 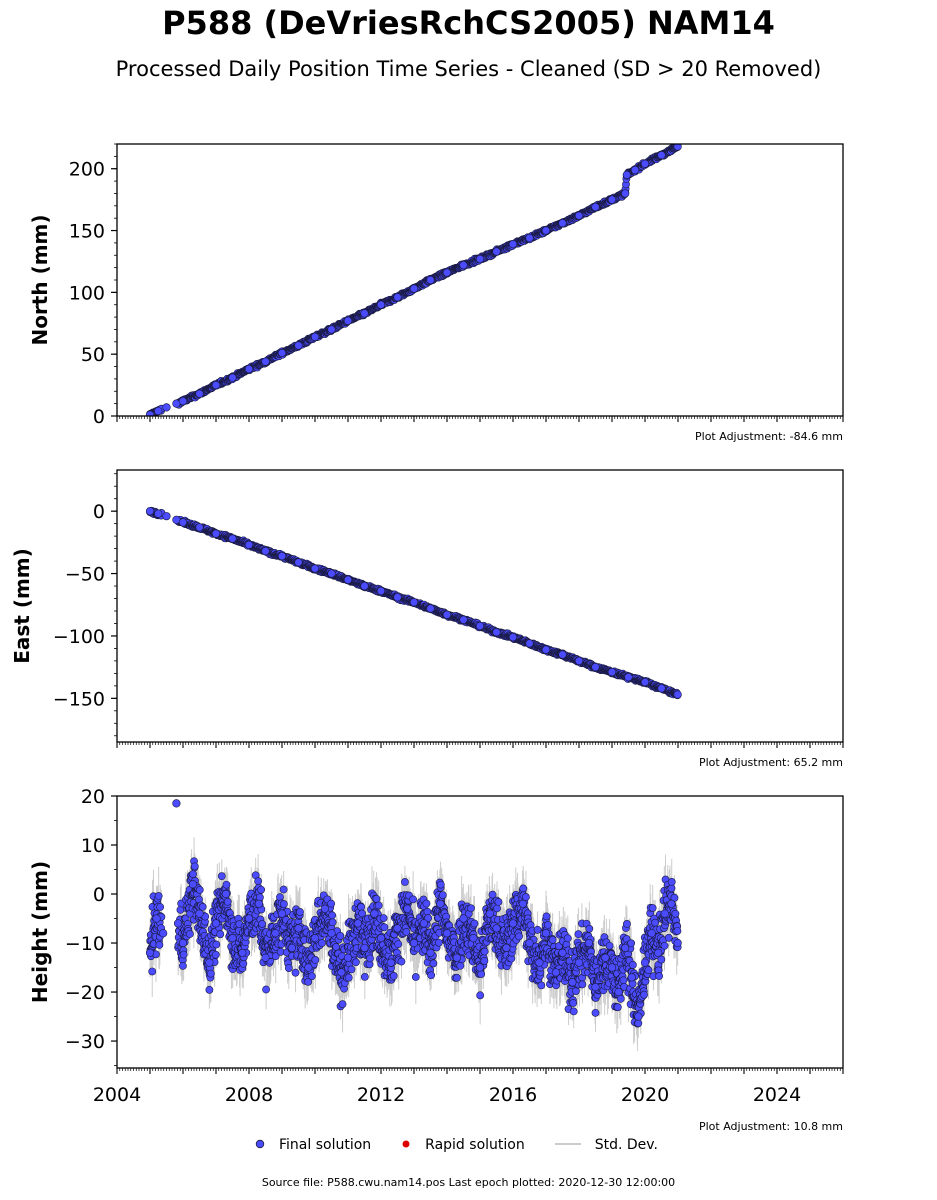 I want to click on y-tick-label: 100, so click(x=87, y=293).